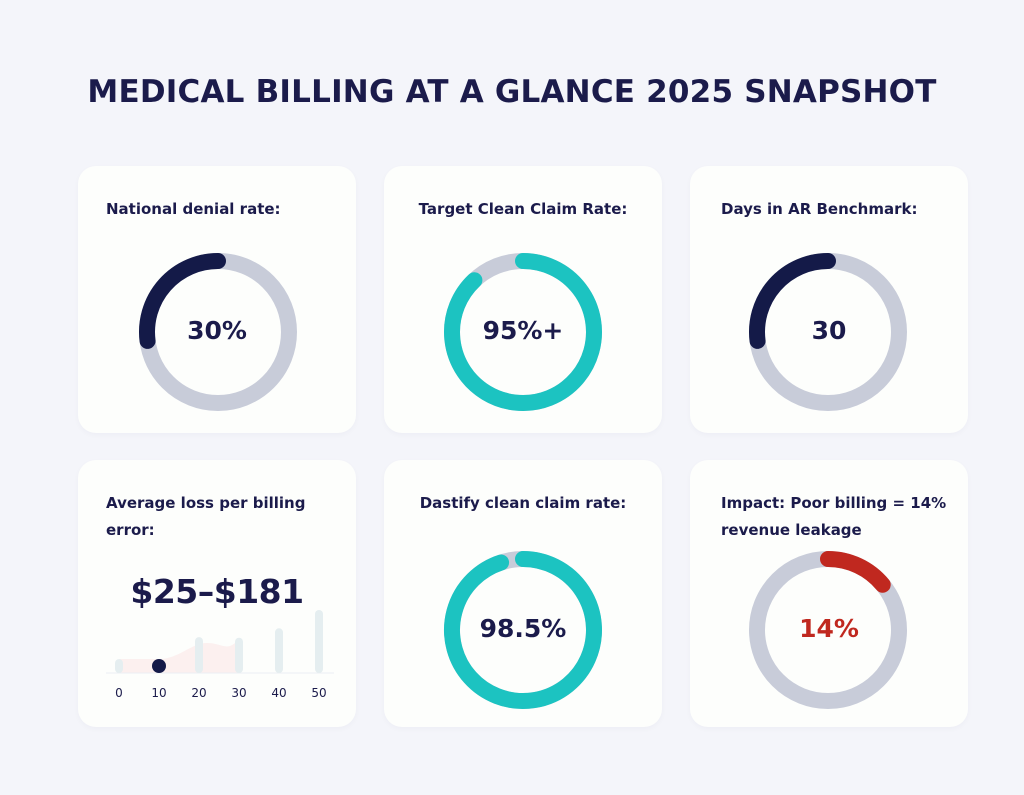  I want to click on loss-range-value: $25–$181, so click(217, 591).